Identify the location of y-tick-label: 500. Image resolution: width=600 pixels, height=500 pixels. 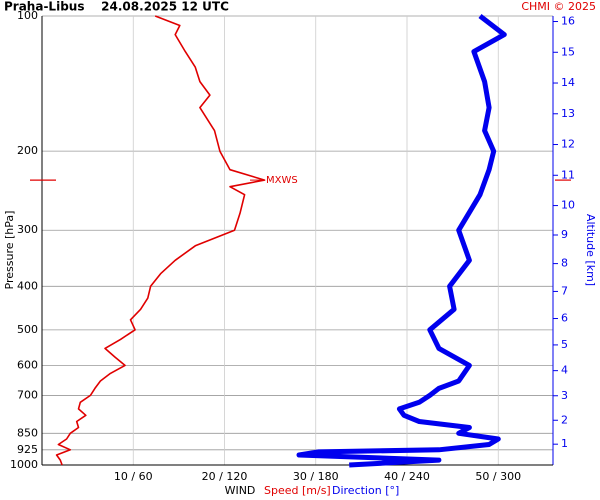
(27, 329).